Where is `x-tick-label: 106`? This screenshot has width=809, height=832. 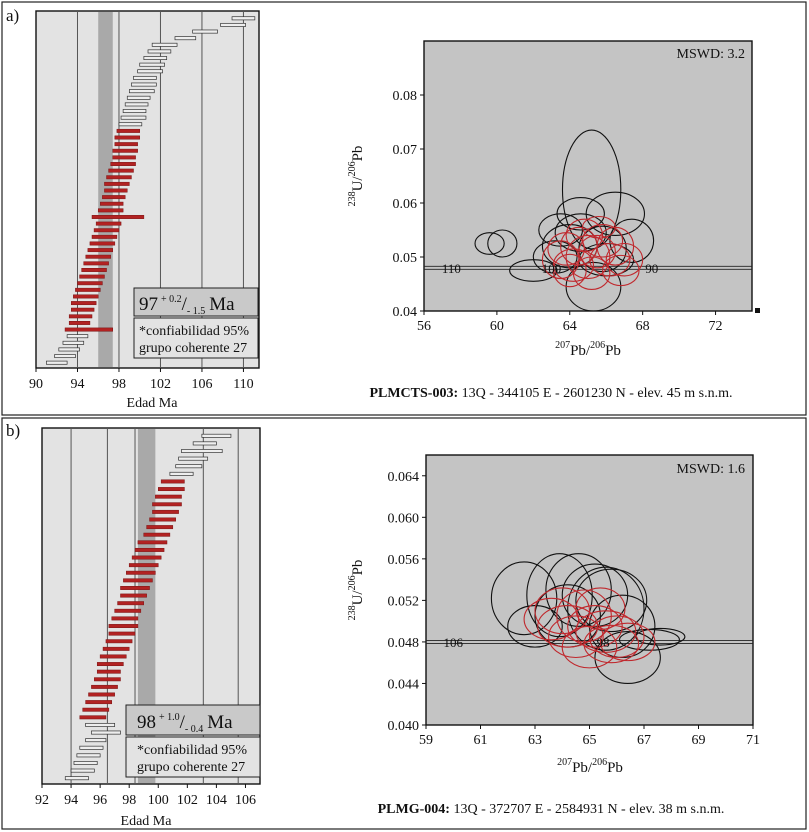
x-tick-label: 106 is located at coordinates (201, 384).